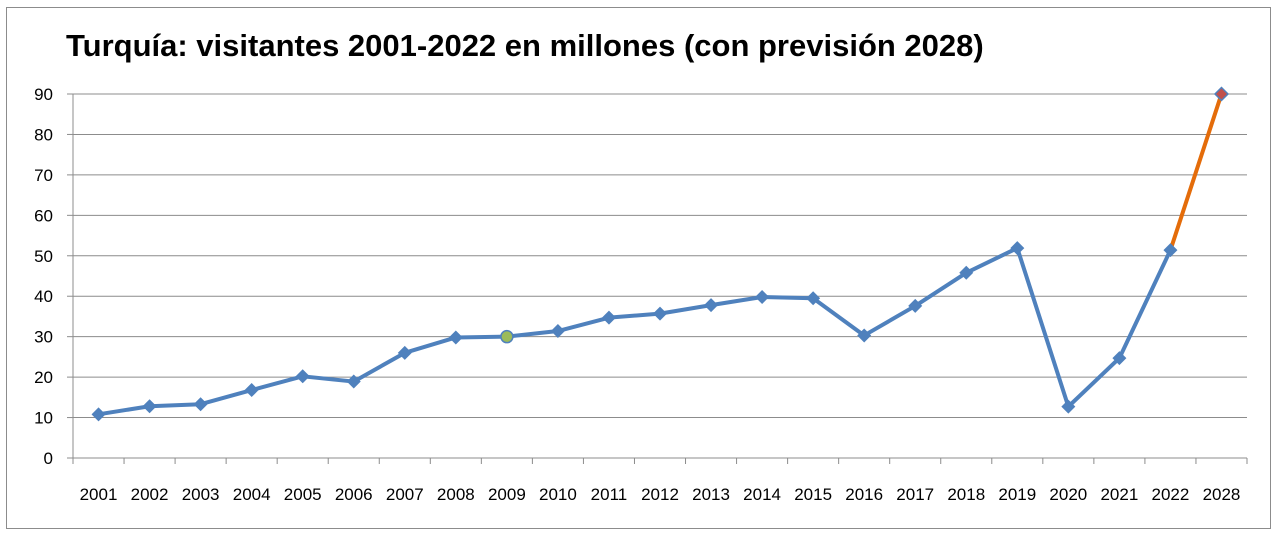 The image size is (1280, 537). Describe the element at coordinates (48, 458) in the screenshot. I see `y-tick-label: 0` at that location.